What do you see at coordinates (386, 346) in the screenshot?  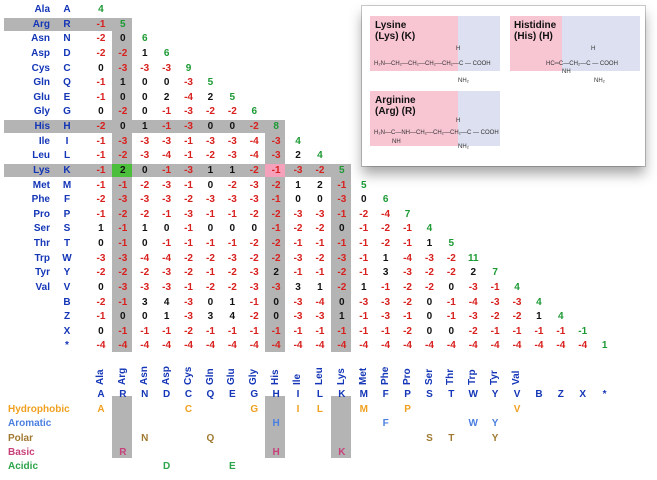 I see `cell-*-F: -4` at bounding box center [386, 346].